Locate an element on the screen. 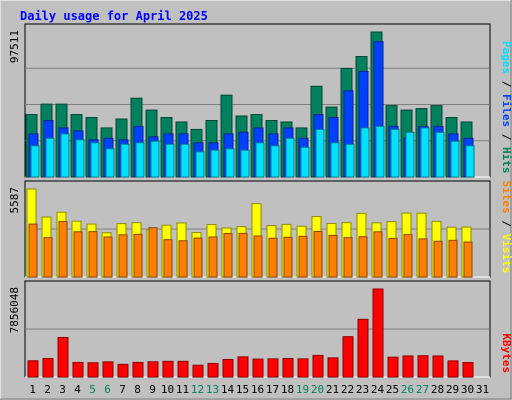 This screenshot has width=512, height=400. bar-pages-day-16-fill is located at coordinates (260, 160).